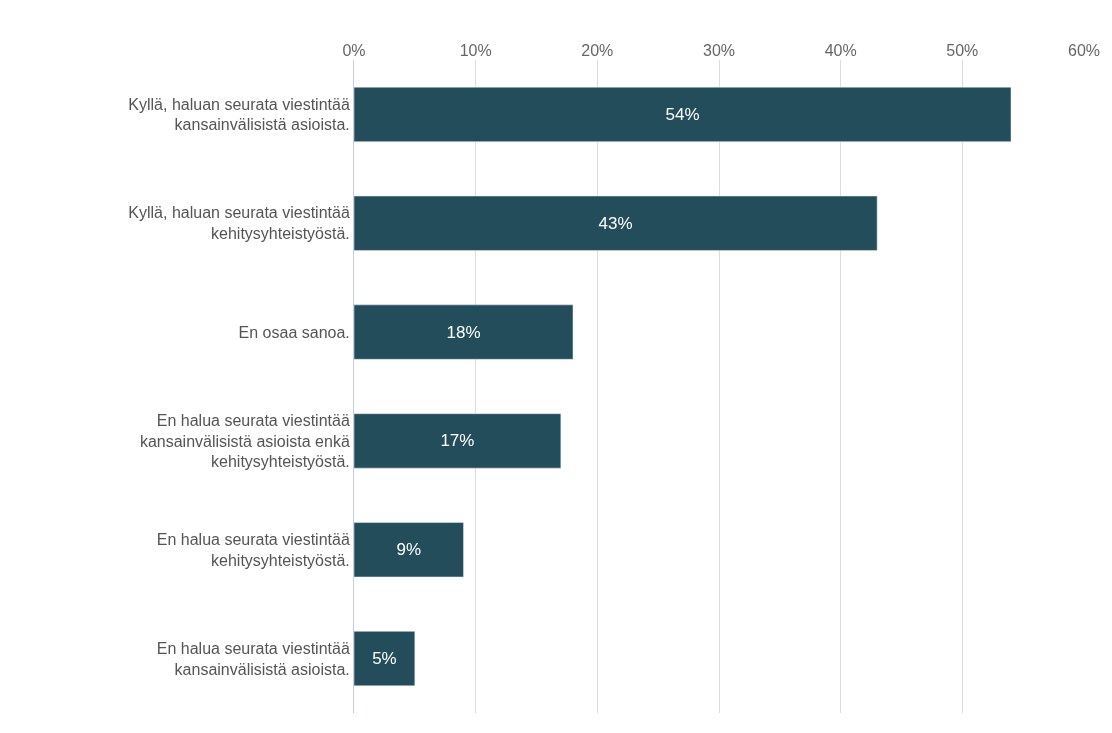  What do you see at coordinates (475, 50) in the screenshot?
I see `x-tick-label: 10%` at bounding box center [475, 50].